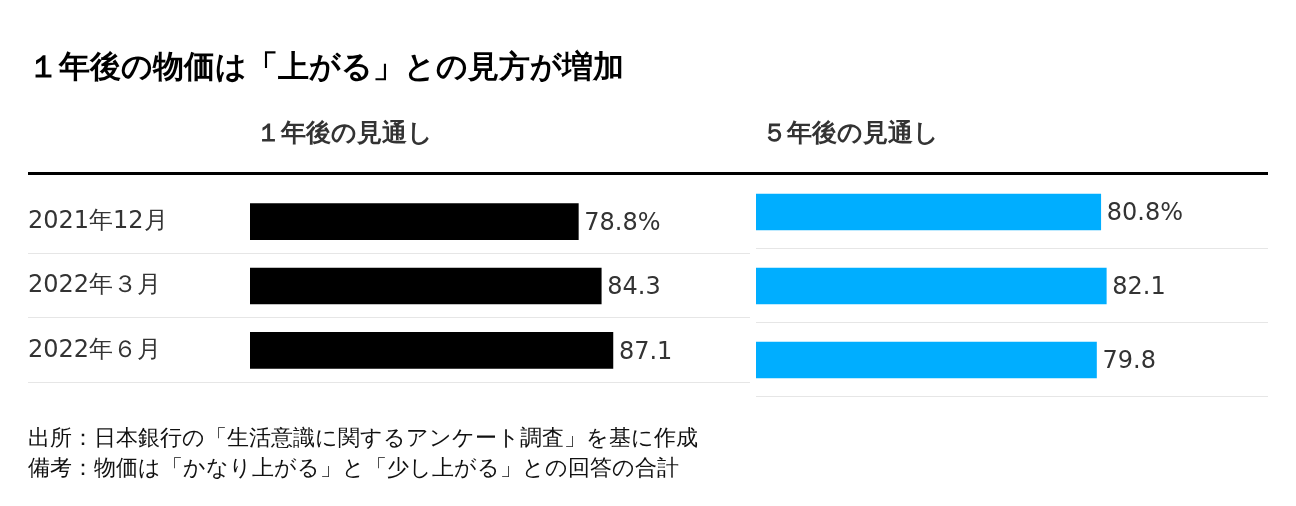 This screenshot has height=506, width=1296. What do you see at coordinates (1144, 212) in the screenshot?
I see `data-label: 80.8%` at bounding box center [1144, 212].